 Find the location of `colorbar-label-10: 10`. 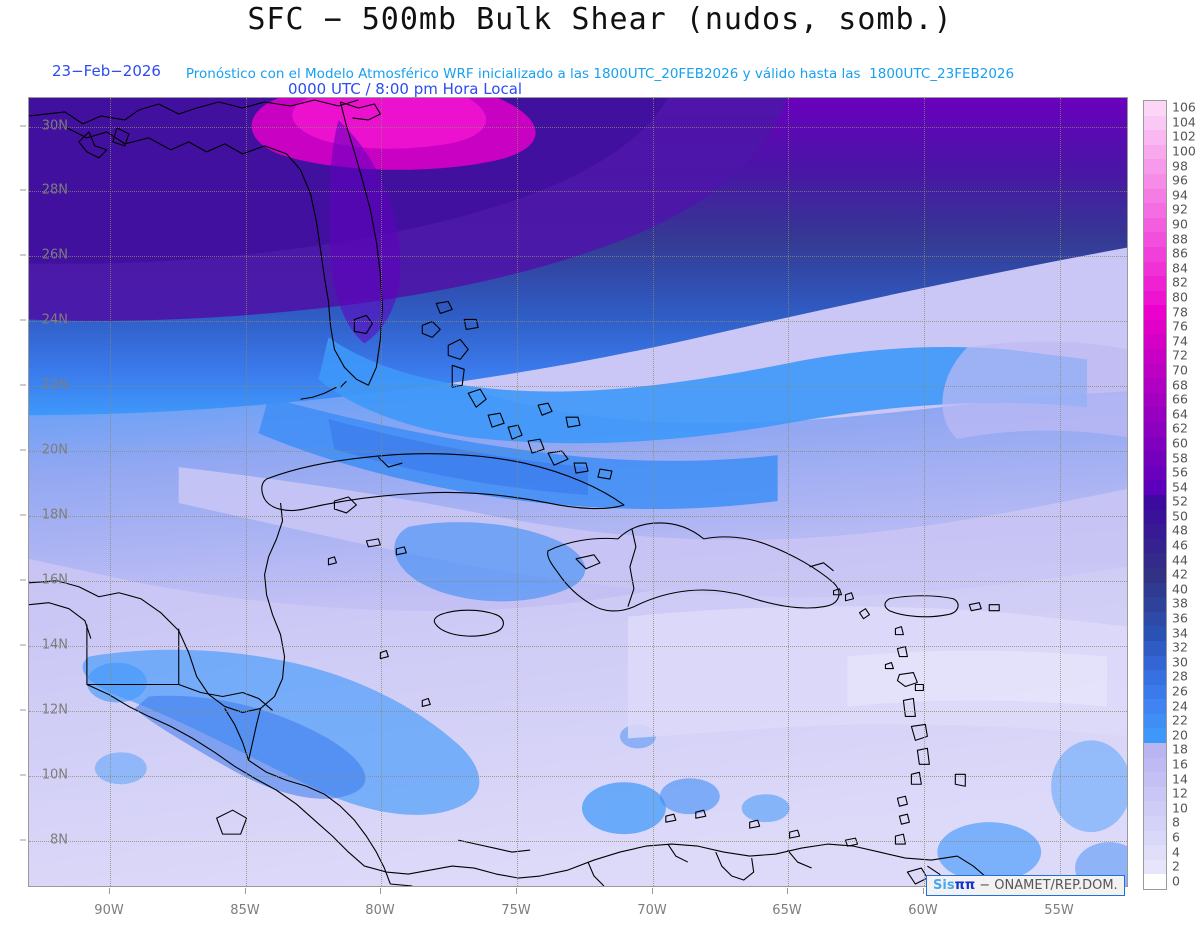

colorbar-label-10: 10 is located at coordinates (1180, 808).